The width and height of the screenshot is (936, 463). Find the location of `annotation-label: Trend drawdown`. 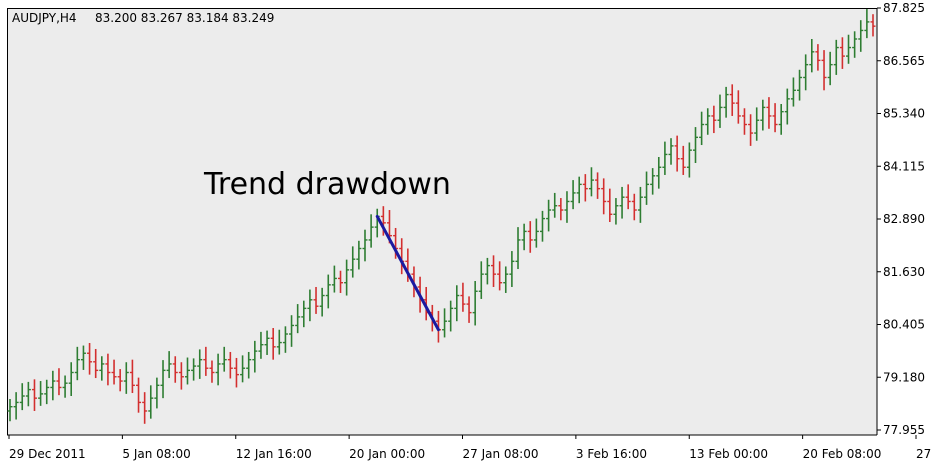

annotation-label: Trend drawdown is located at coordinates (327, 184).